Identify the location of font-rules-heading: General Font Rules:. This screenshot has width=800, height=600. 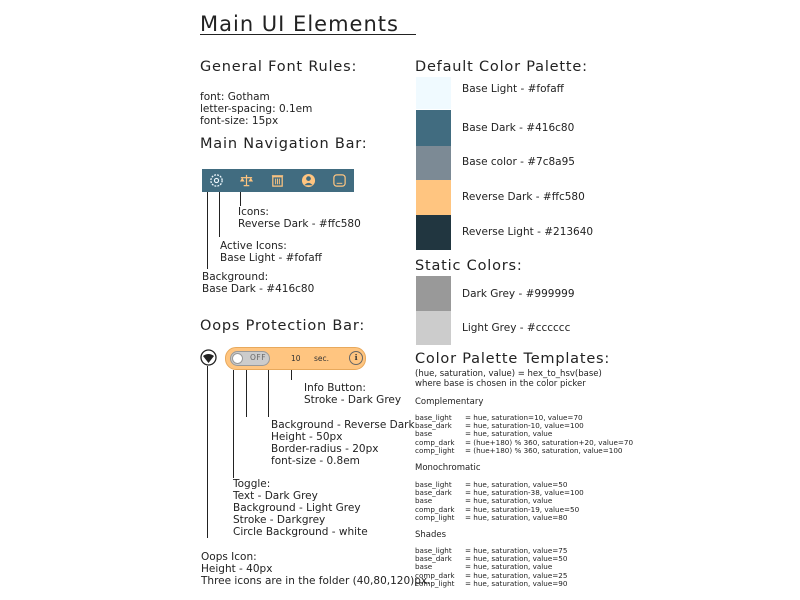
(279, 67).